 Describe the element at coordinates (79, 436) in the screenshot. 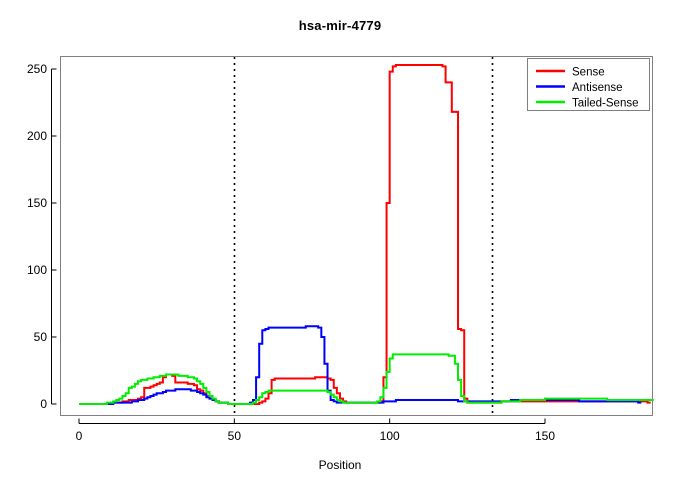

I see `x-axis-tick-label: 0` at that location.